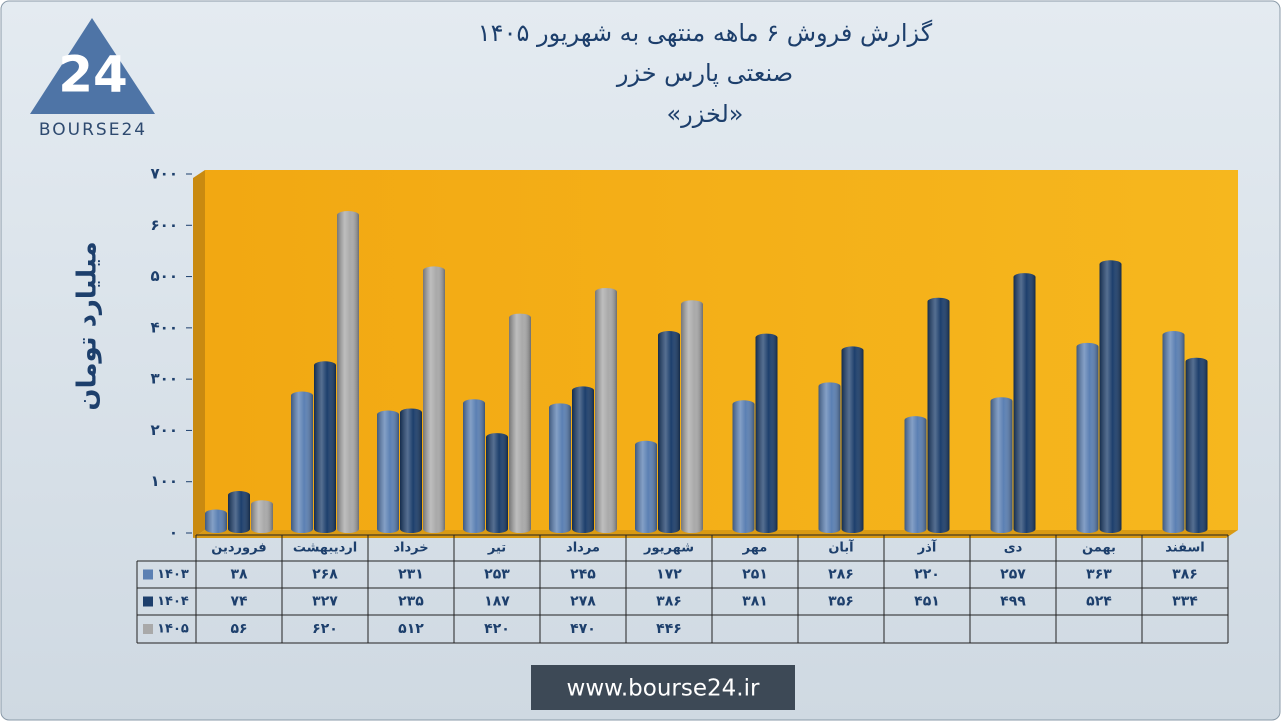 The width and height of the screenshot is (1281, 721). I want to click on logo-triangle, so click(92, 66).